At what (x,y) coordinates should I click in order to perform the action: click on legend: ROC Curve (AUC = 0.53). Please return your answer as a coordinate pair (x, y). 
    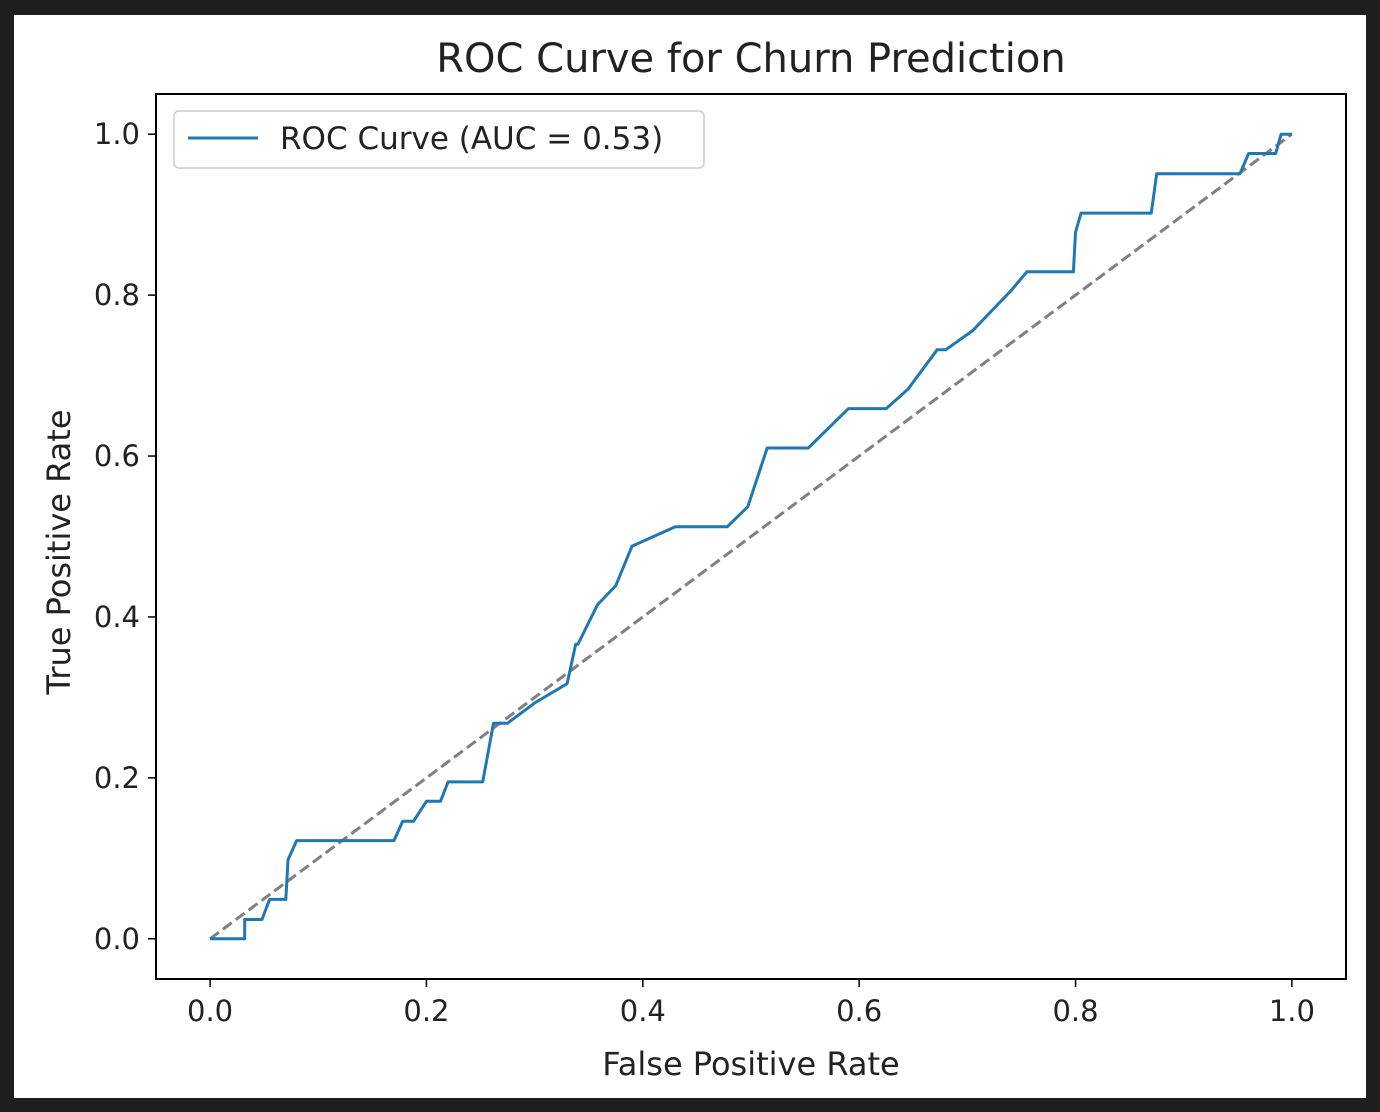
    Looking at the image, I should click on (439, 139).